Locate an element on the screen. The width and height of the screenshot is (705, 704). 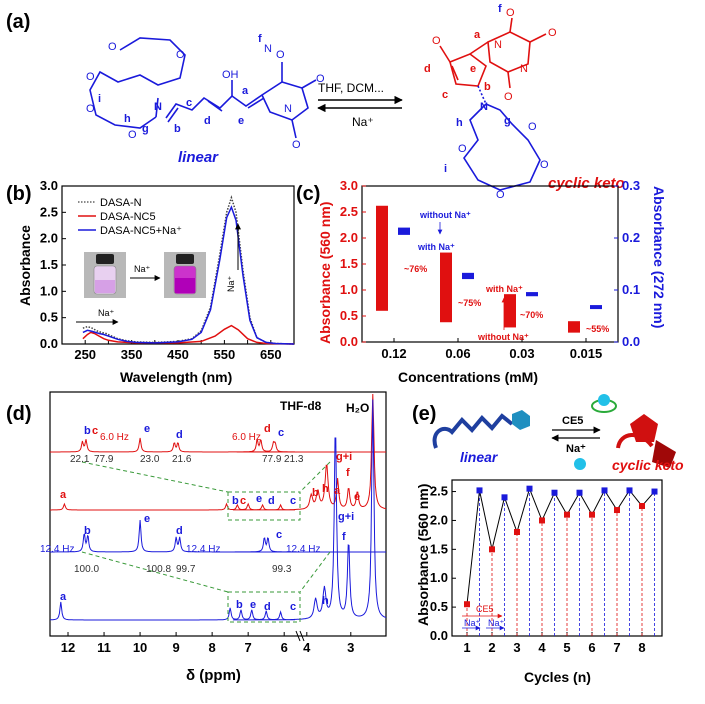
cartoon-linear-name: linear is located at coordinates (479, 457).